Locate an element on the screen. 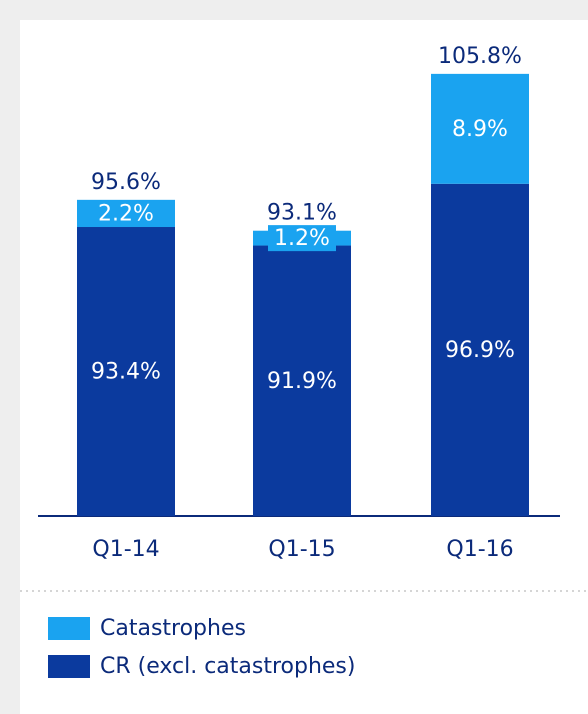 The width and height of the screenshot is (588, 714). total-label: 105.8% is located at coordinates (480, 56).